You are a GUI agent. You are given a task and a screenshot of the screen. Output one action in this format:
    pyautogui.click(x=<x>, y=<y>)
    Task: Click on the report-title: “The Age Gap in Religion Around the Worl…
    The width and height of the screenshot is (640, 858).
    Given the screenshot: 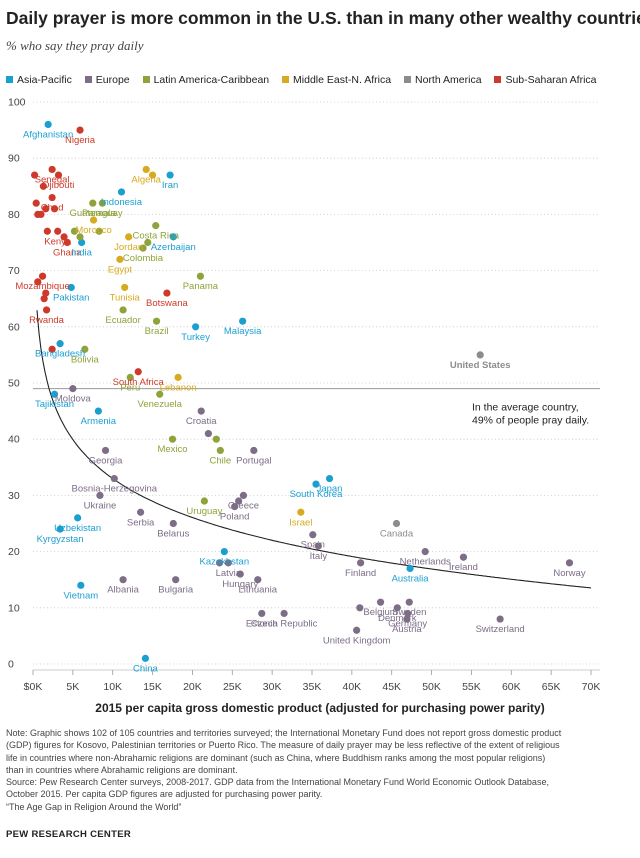 What is the action you would take?
    pyautogui.click(x=94, y=806)
    